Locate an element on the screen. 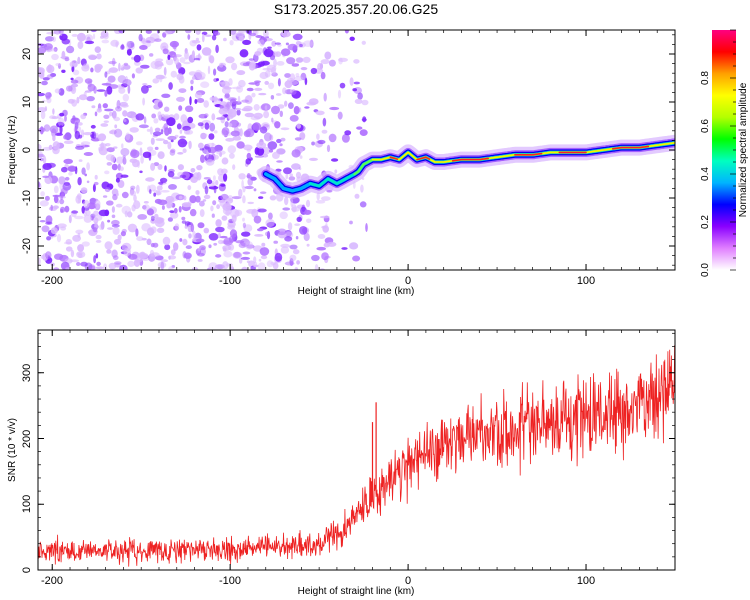 The height and width of the screenshot is (600, 750). spectrogram-x-ticklabels: -200 -100 0 100 is located at coordinates (318, 281).